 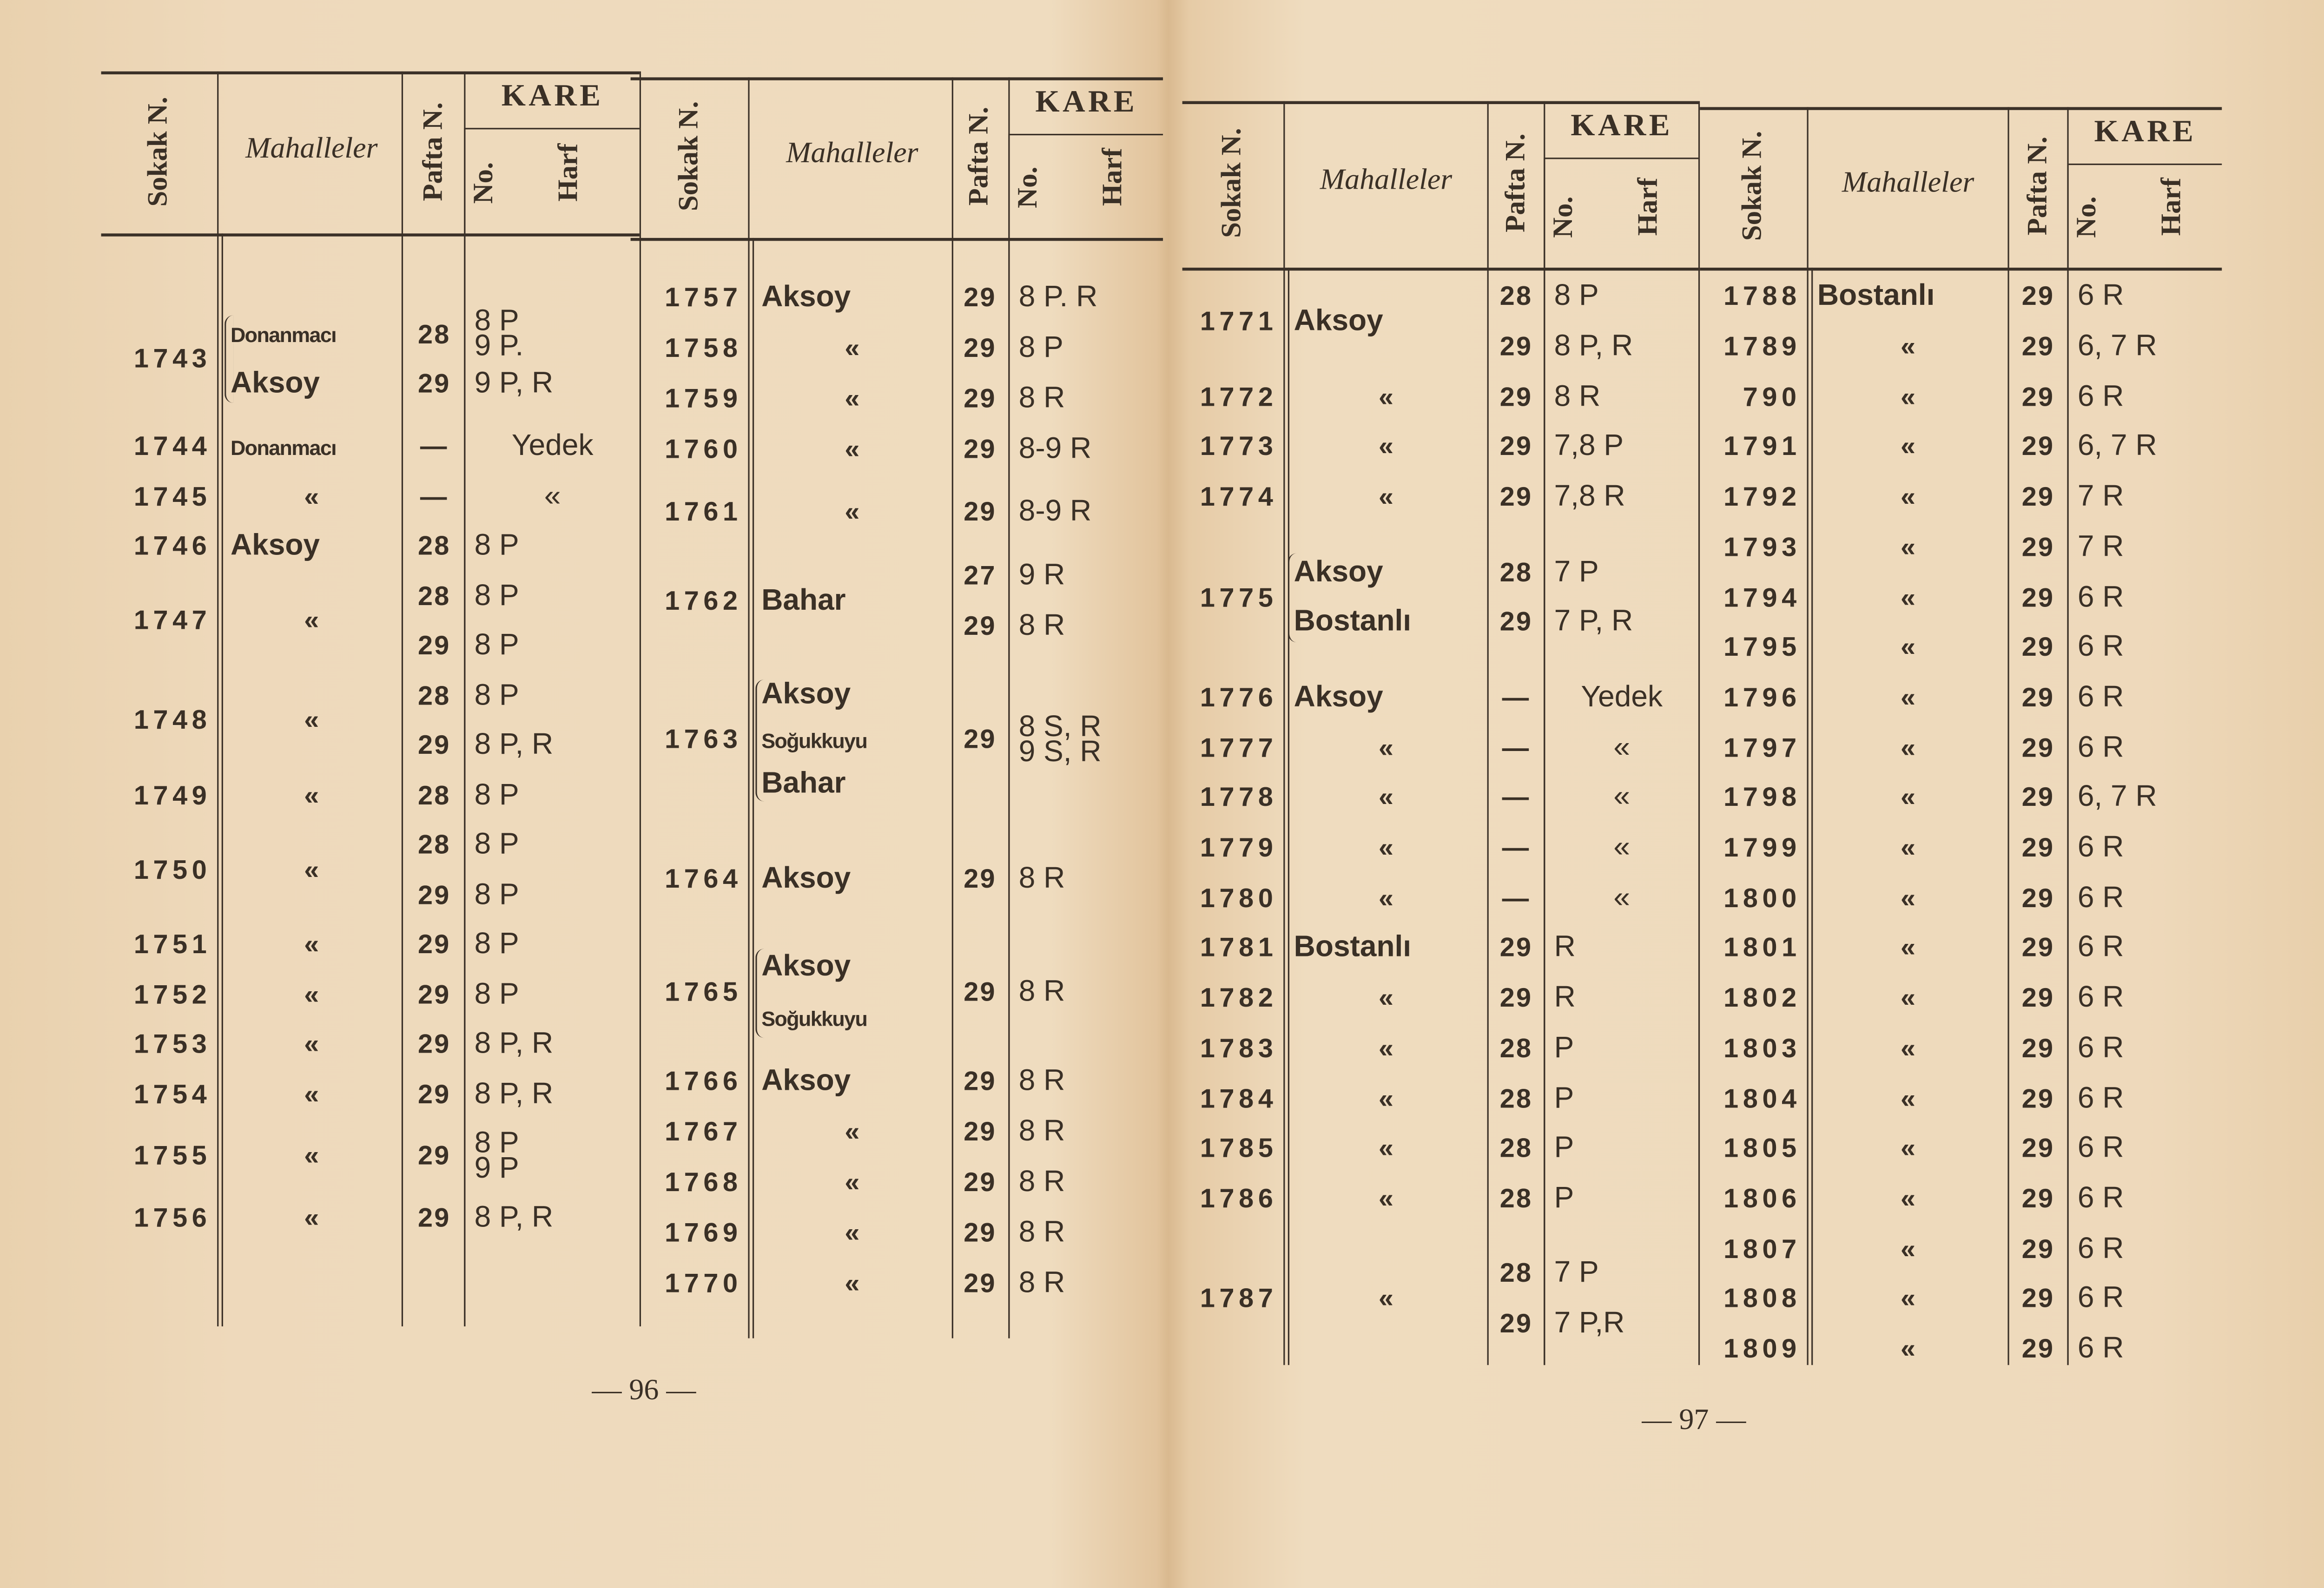 I want to click on grid-square-value: 9 P, so click(x=496, y=1168).